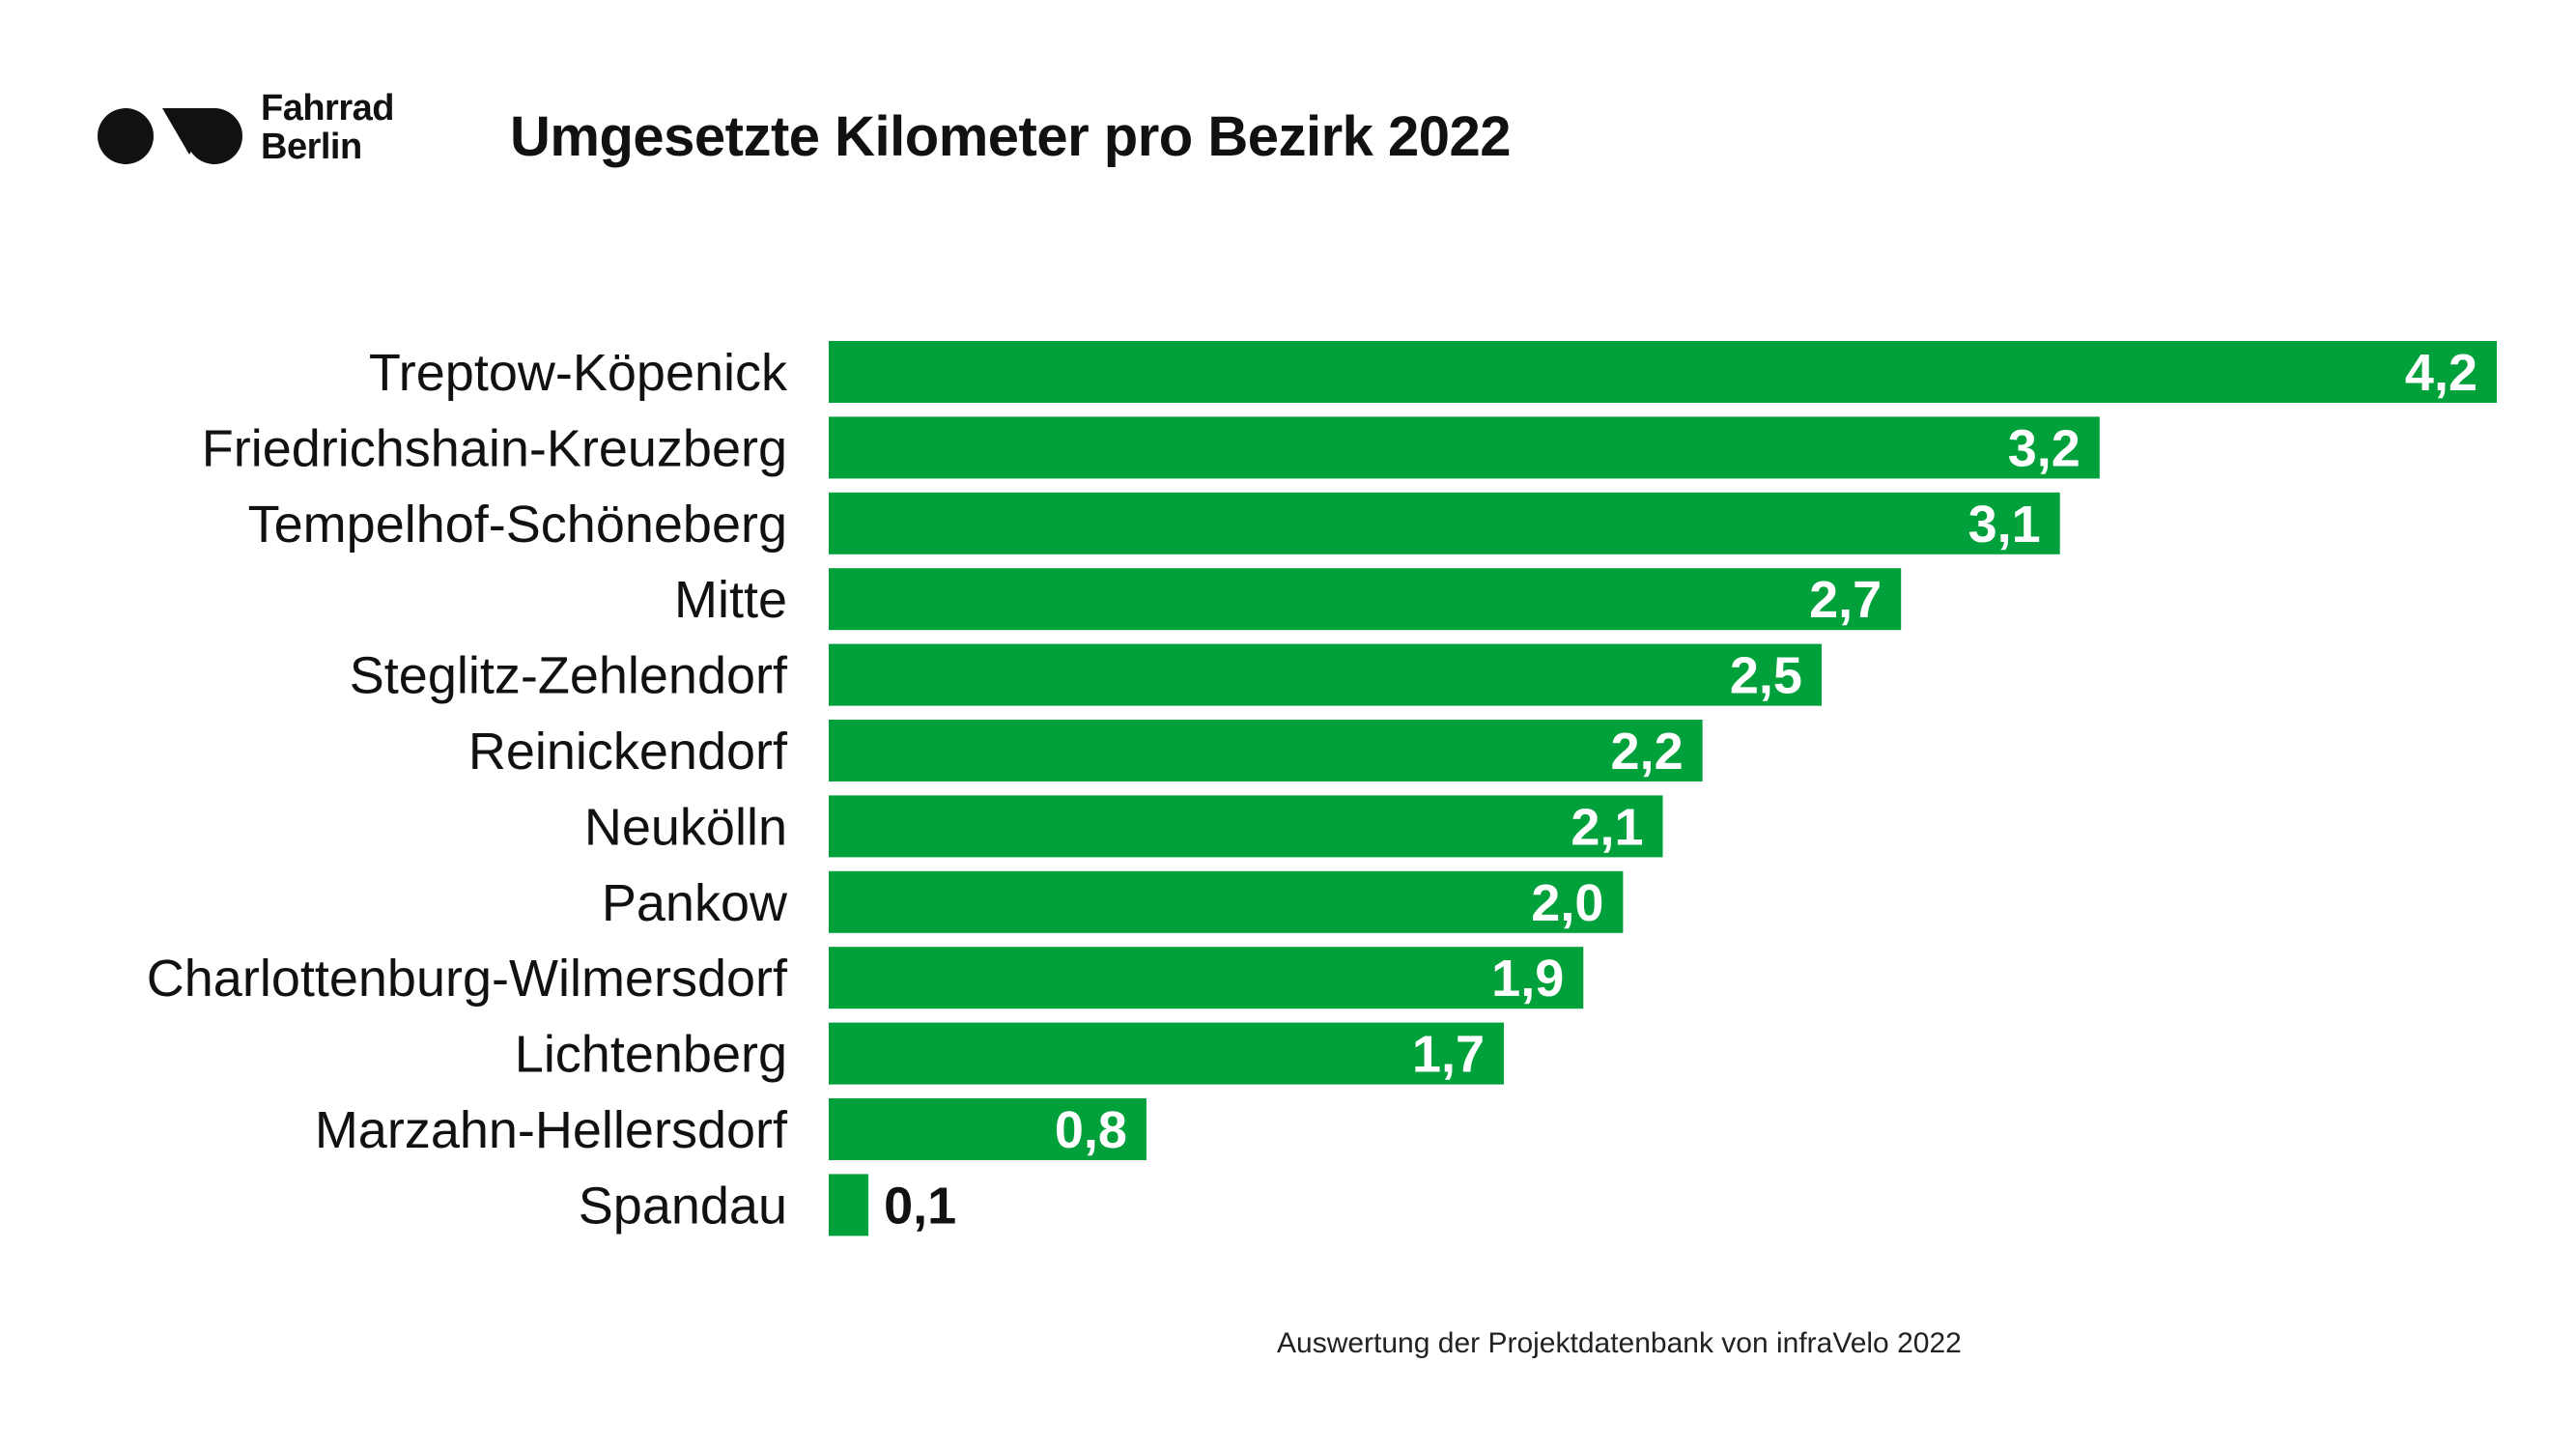 This screenshot has width=2576, height=1449. Describe the element at coordinates (651, 1055) in the screenshot. I see `category-label: Lichtenberg` at that location.